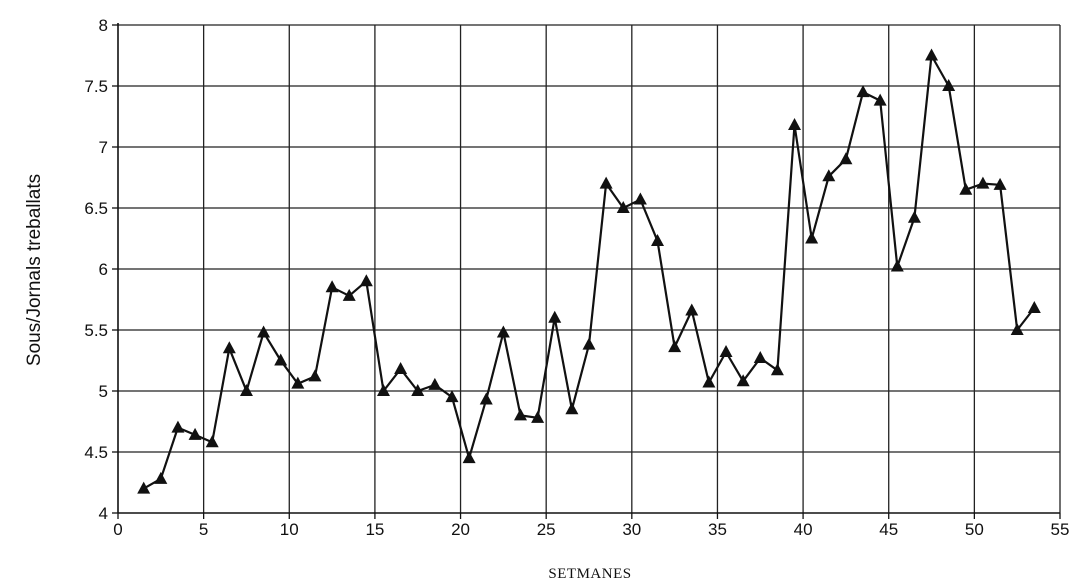 This screenshot has height=583, width=1074. Describe the element at coordinates (717, 529) in the screenshot. I see `x-tick-label: 35` at that location.